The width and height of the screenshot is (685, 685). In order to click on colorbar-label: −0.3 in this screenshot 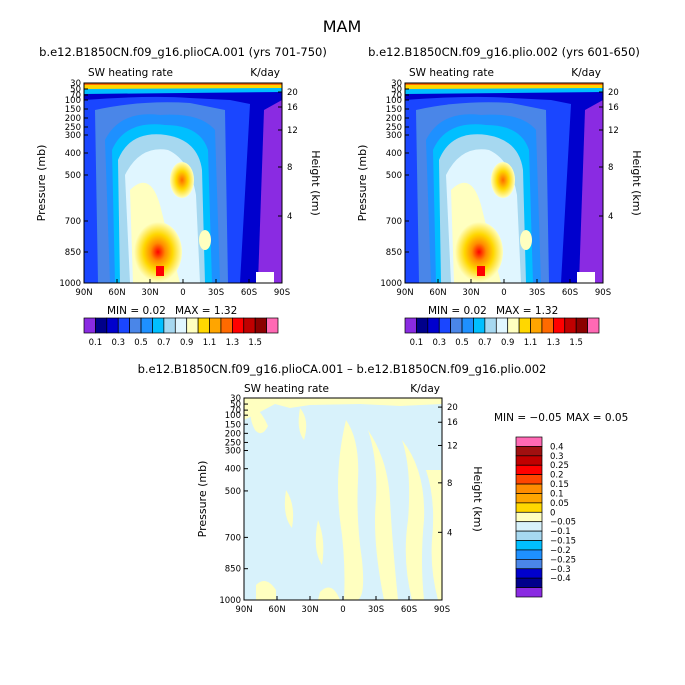, I will do `click(560, 570)`.